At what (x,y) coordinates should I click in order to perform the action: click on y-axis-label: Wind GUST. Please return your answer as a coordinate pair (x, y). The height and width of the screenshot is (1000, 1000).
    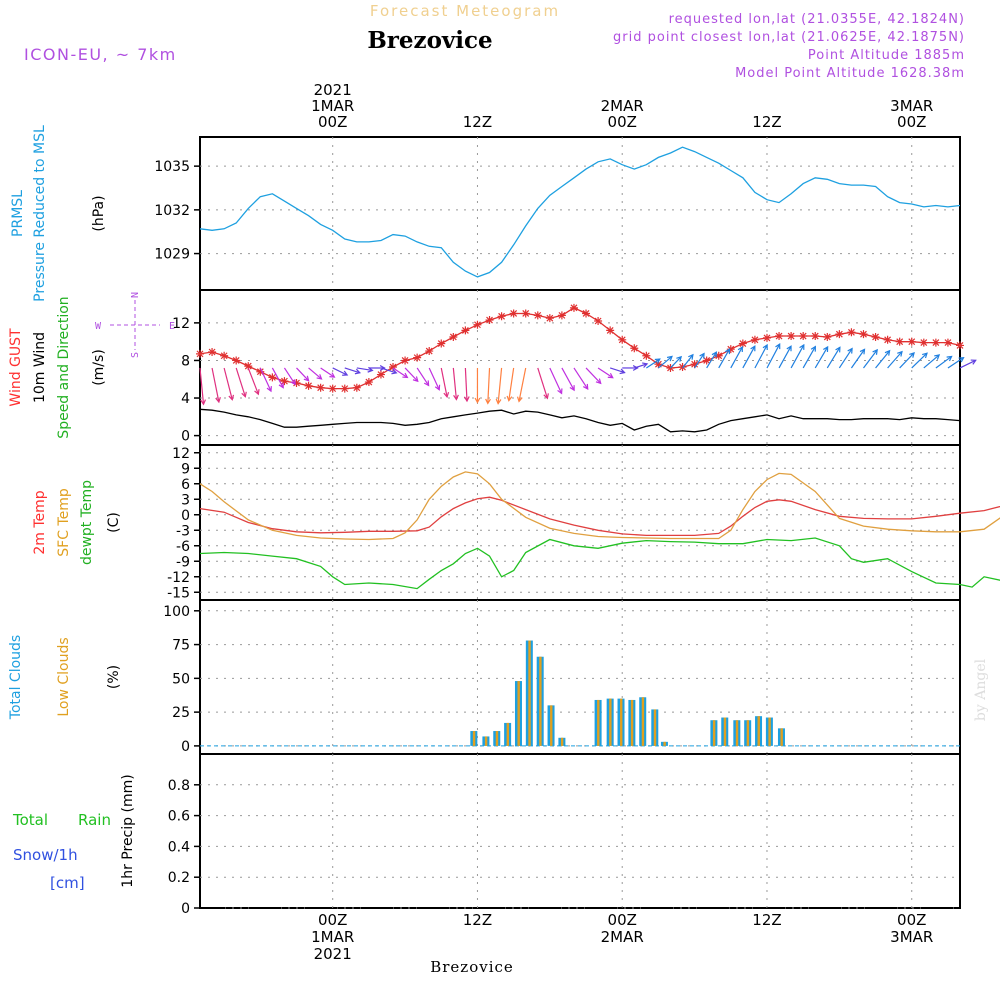
    Looking at the image, I should click on (16, 367).